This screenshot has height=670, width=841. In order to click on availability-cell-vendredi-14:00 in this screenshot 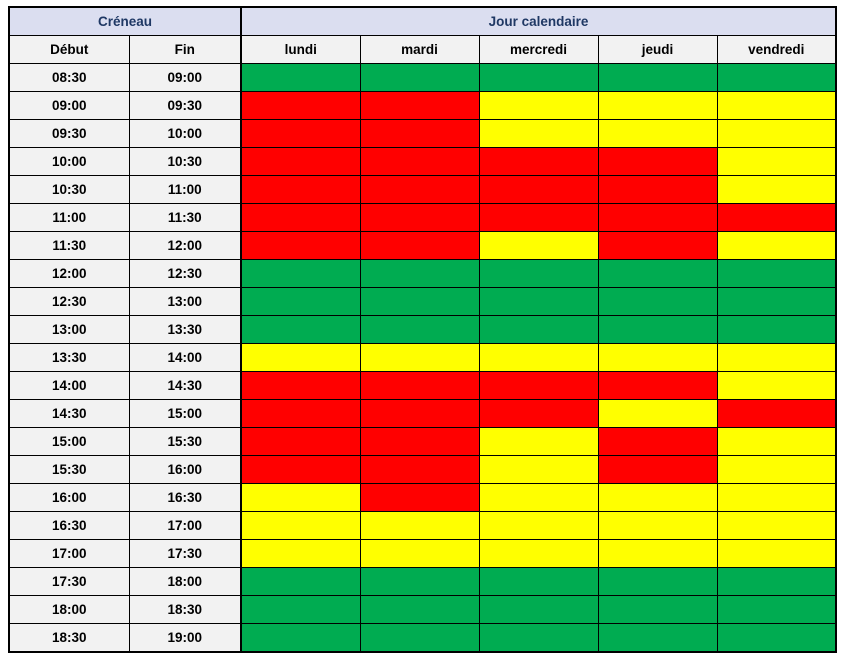, I will do `click(776, 385)`.